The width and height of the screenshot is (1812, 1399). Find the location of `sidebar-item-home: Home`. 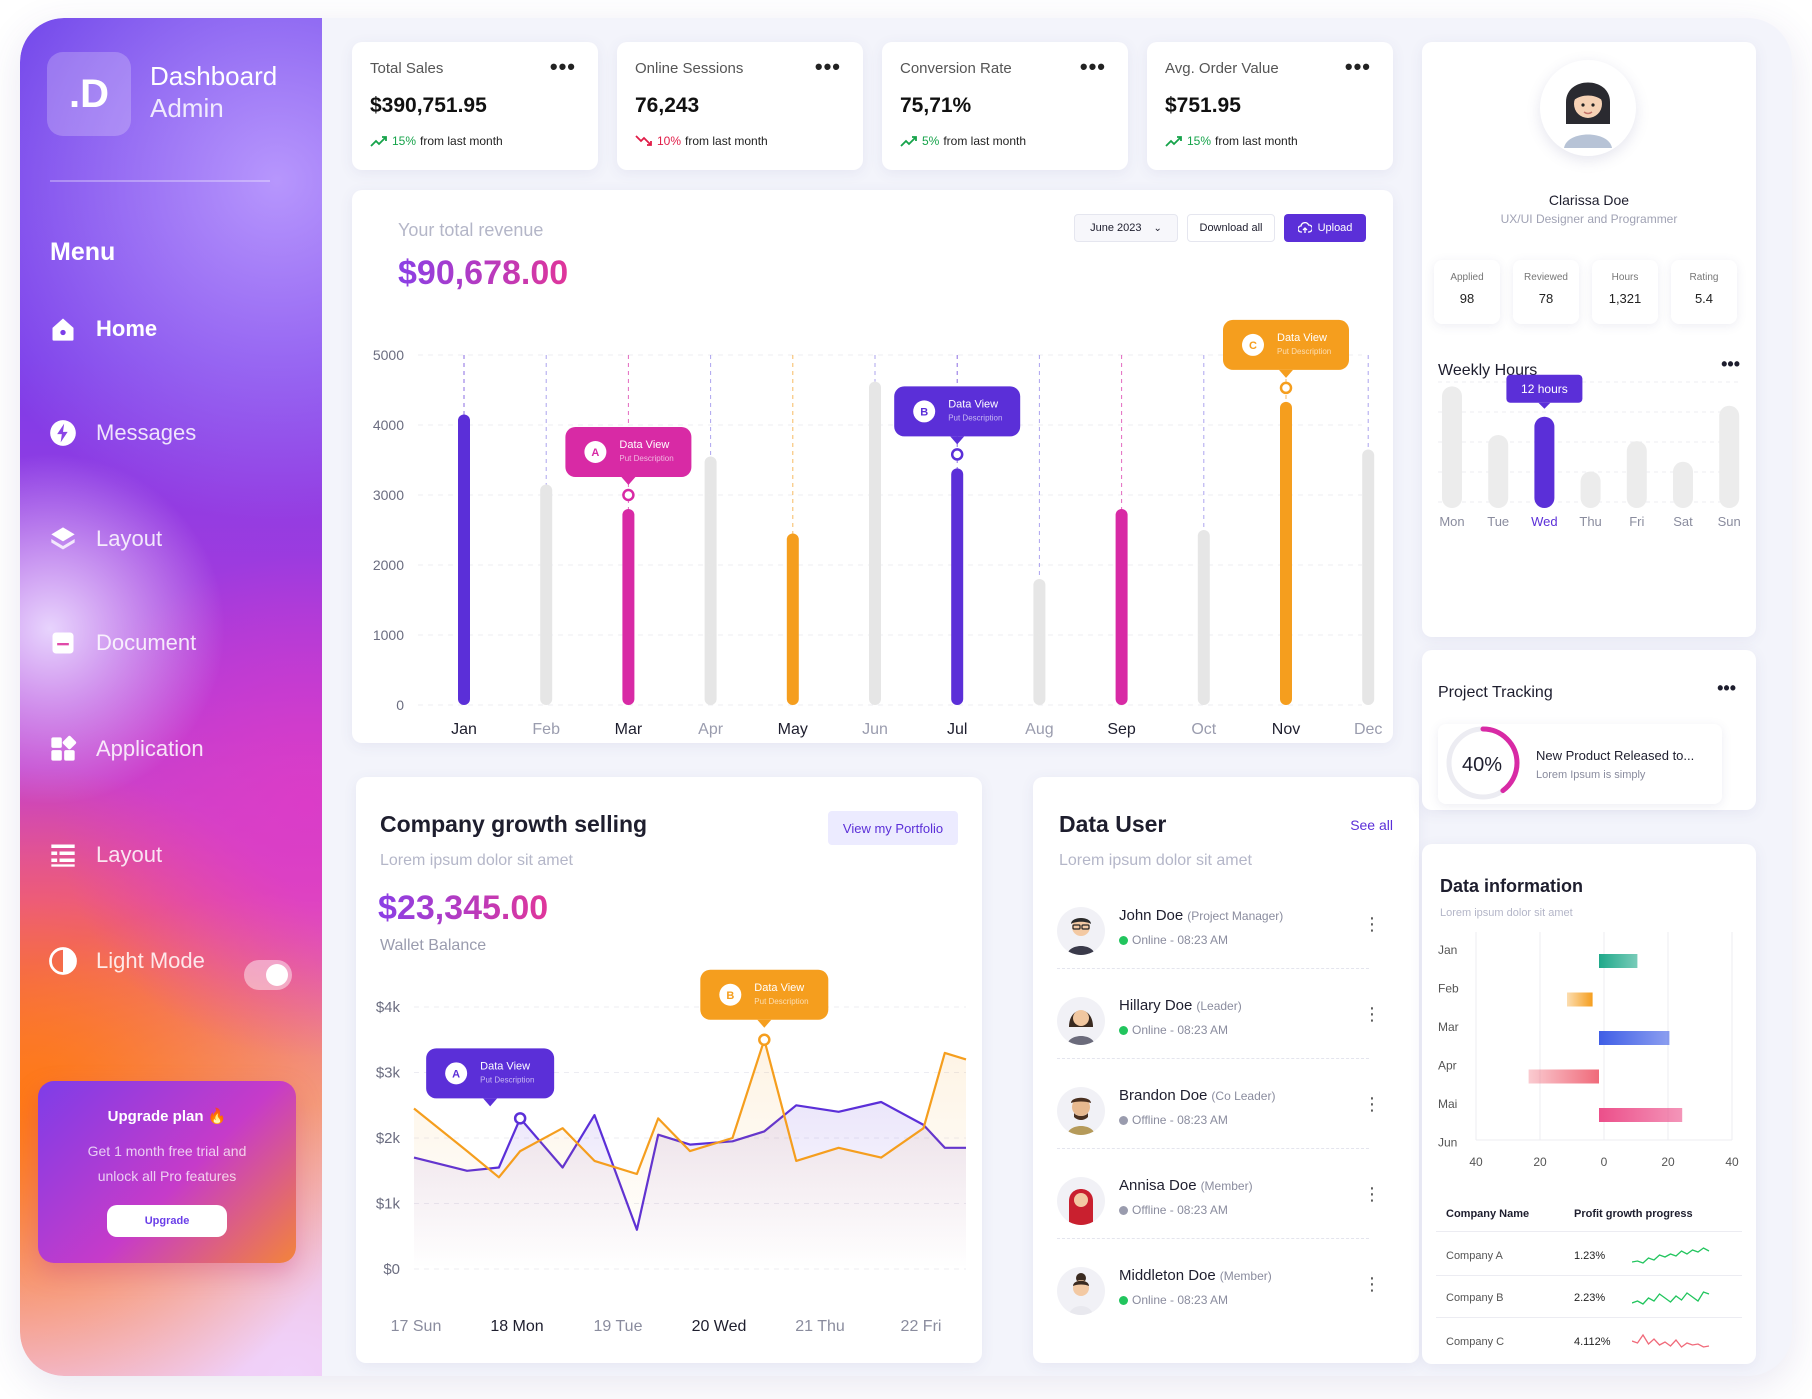

sidebar-item-home: Home is located at coordinates (102, 329).